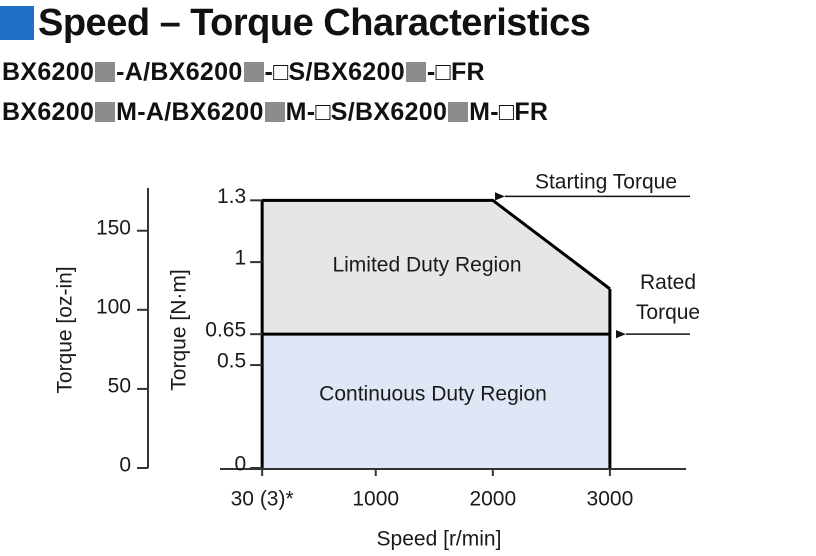 The height and width of the screenshot is (556, 816). What do you see at coordinates (262, 499) in the screenshot?
I see `x-tick-label: 30 (3)*` at bounding box center [262, 499].